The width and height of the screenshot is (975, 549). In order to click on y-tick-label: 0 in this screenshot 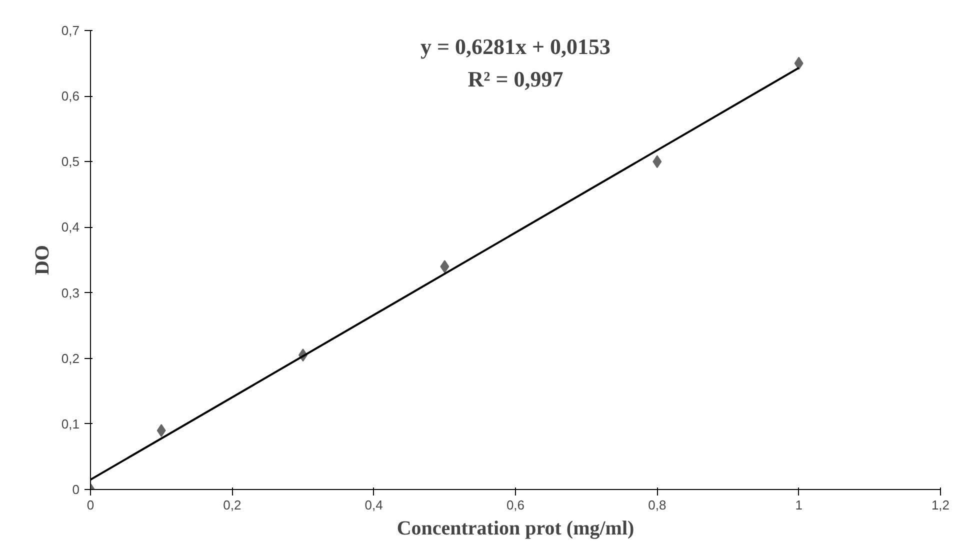, I will do `click(76, 489)`.